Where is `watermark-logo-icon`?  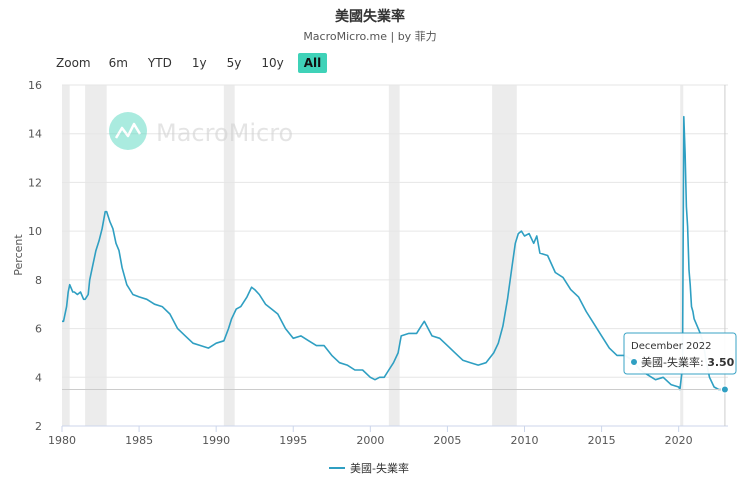
watermark-logo-icon is located at coordinates (128, 131).